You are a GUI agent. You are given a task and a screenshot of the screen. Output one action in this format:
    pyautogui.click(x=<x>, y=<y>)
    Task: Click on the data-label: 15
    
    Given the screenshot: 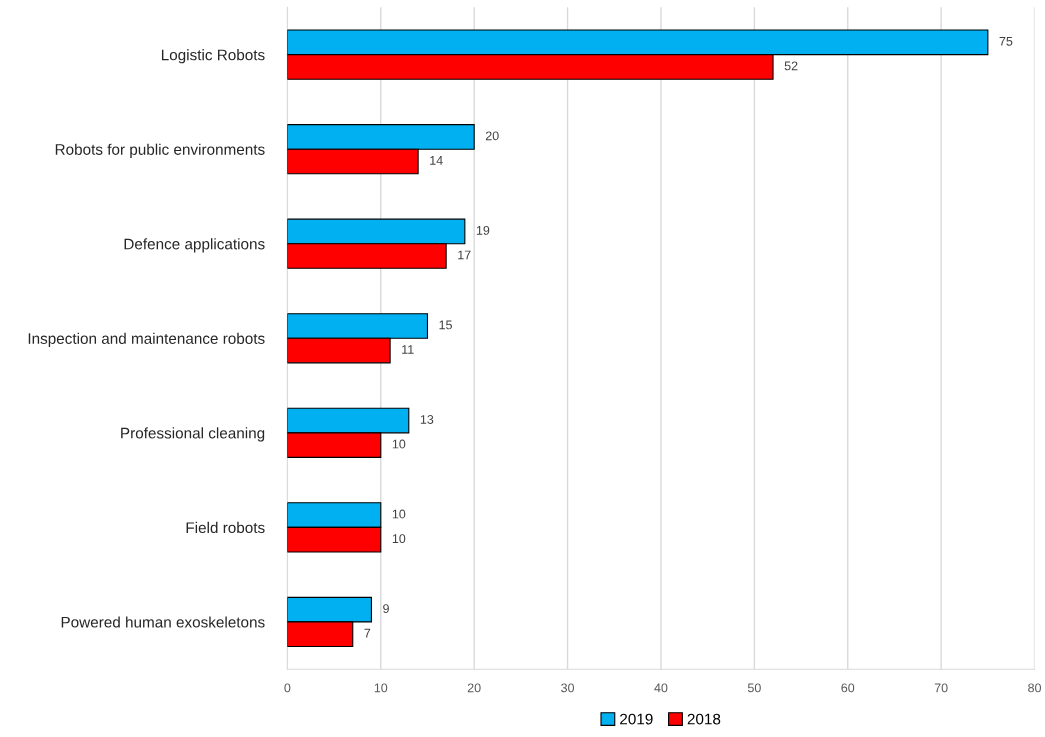 What is the action you would take?
    pyautogui.click(x=445, y=325)
    